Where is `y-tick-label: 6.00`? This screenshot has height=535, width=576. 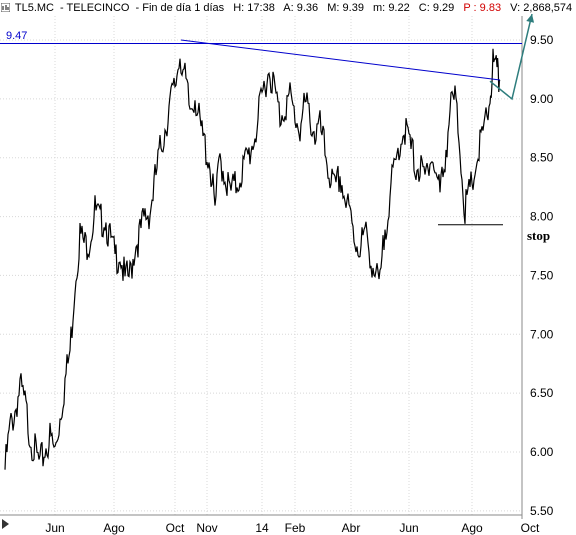 y-tick-label: 6.00 is located at coordinates (542, 452).